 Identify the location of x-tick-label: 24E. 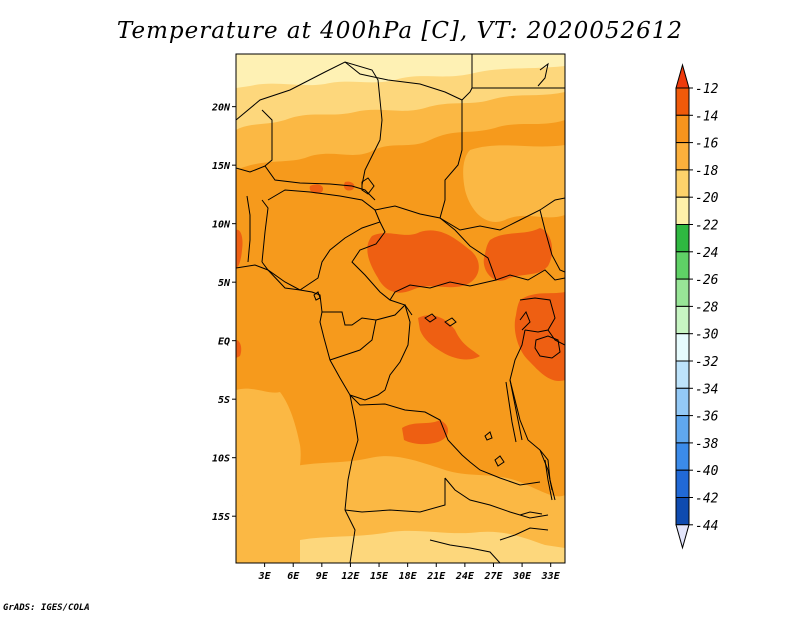
(465, 576).